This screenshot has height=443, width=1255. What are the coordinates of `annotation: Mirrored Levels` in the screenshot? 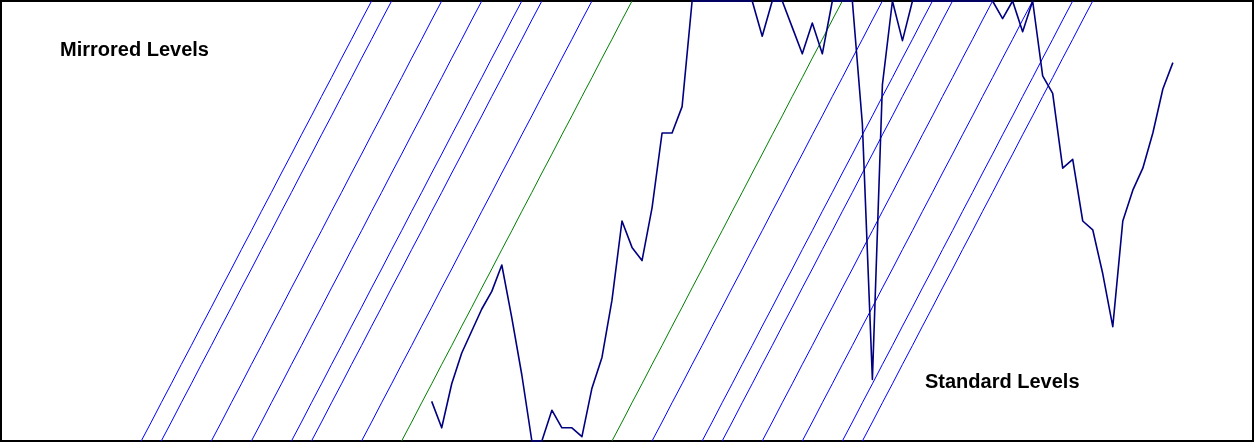 It's located at (134, 49).